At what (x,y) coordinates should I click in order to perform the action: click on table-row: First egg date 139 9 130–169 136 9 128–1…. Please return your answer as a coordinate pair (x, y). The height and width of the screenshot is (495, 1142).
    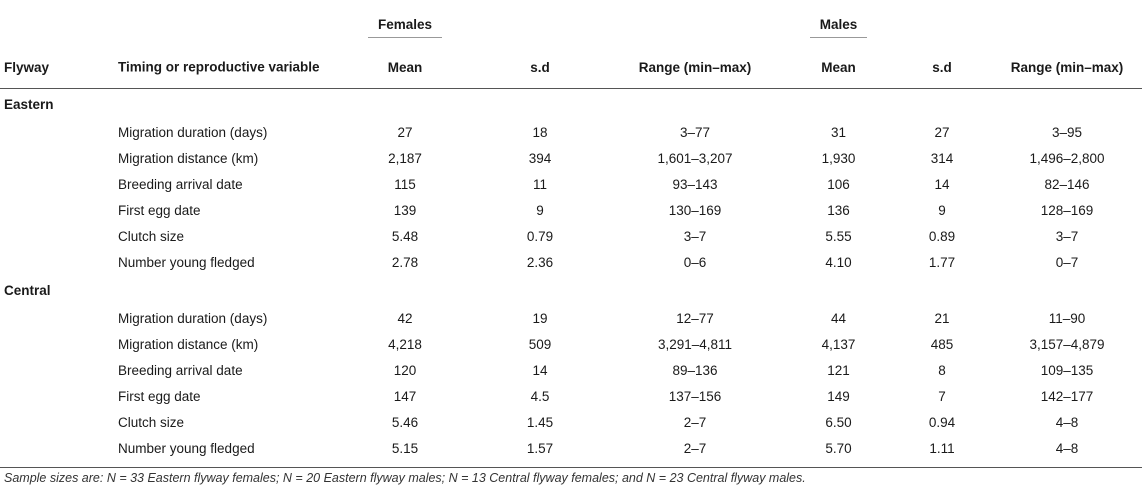
    Looking at the image, I should click on (571, 210).